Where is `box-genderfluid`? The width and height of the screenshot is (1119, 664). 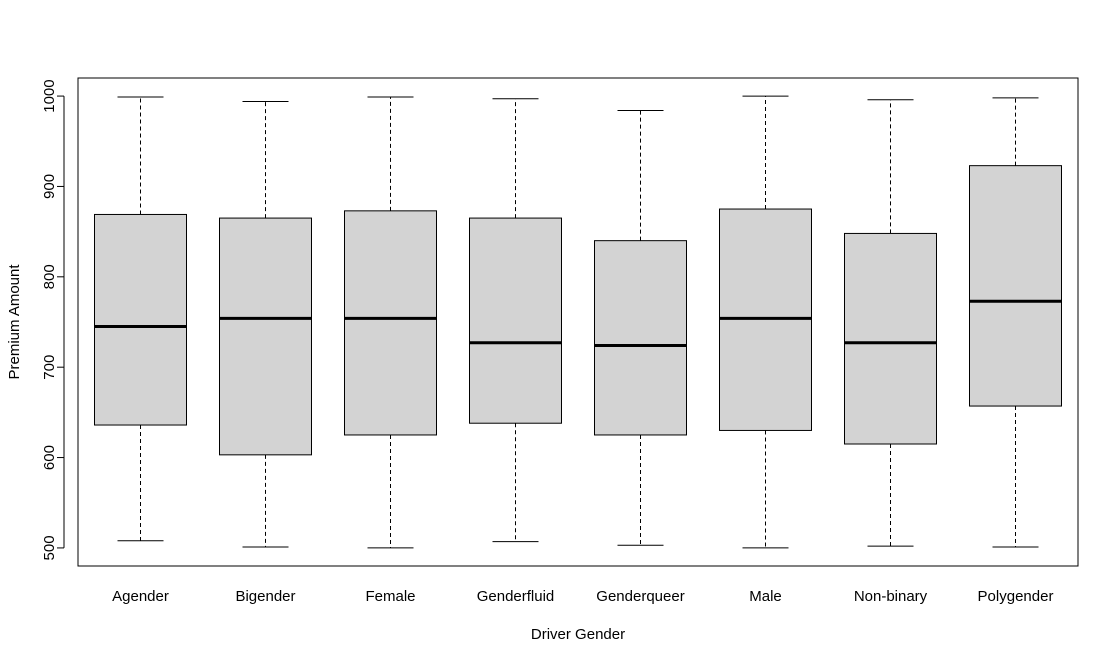
box-genderfluid is located at coordinates (515, 320).